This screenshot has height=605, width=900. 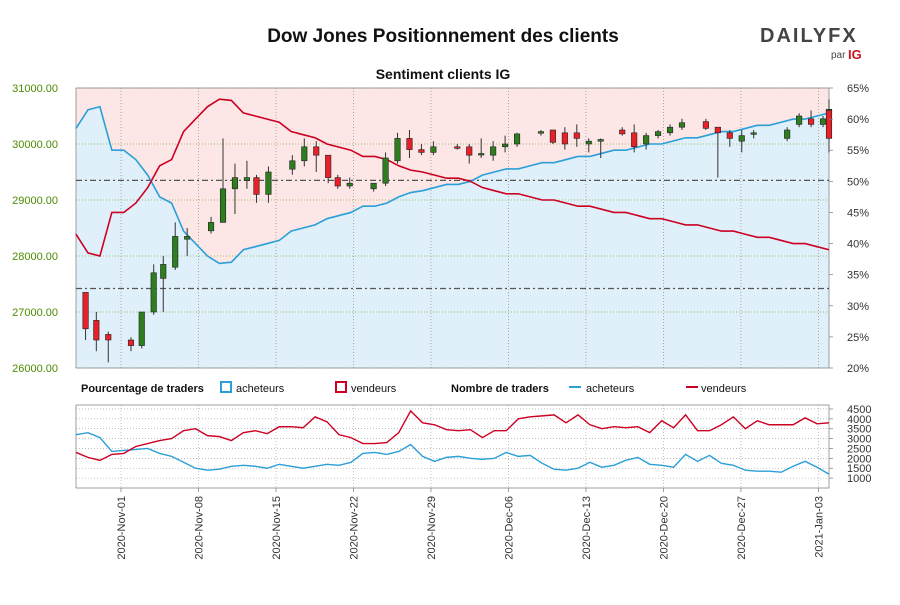 I want to click on count-axis-tick-label: 3000, so click(x=859, y=440).